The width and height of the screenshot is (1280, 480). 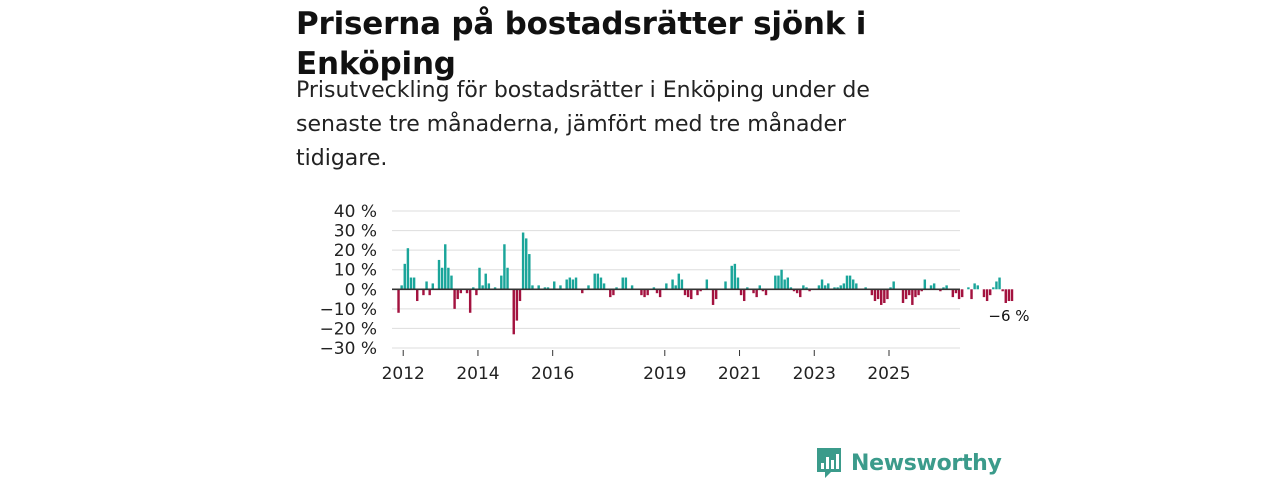 What do you see at coordinates (355, 251) in the screenshot?
I see `y-tick-label: 20 %` at bounding box center [355, 251].